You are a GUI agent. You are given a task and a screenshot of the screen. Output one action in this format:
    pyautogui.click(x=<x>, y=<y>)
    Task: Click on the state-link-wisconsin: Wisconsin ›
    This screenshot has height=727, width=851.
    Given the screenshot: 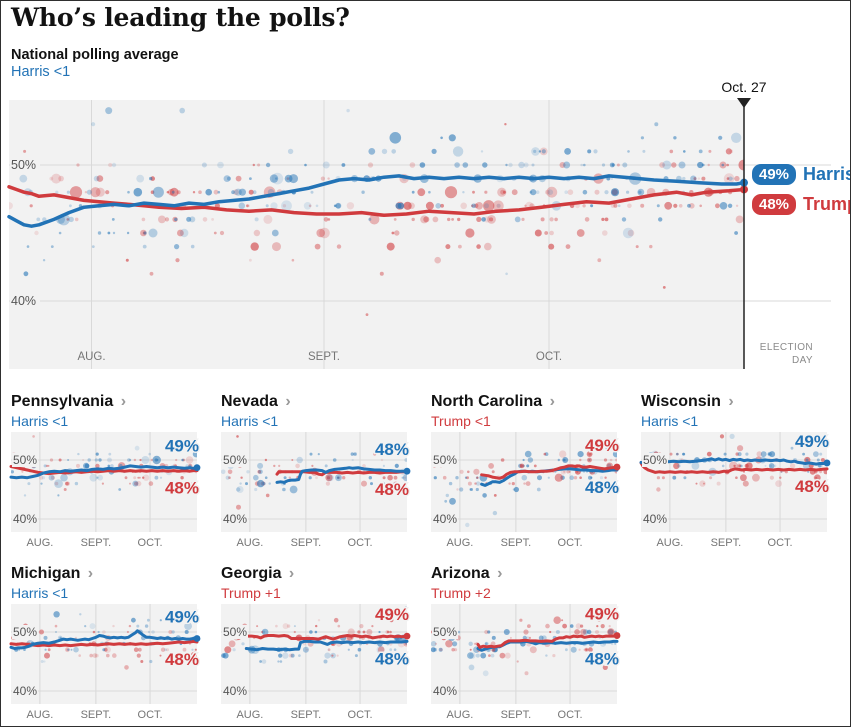 What is the action you would take?
    pyautogui.click(x=687, y=402)
    